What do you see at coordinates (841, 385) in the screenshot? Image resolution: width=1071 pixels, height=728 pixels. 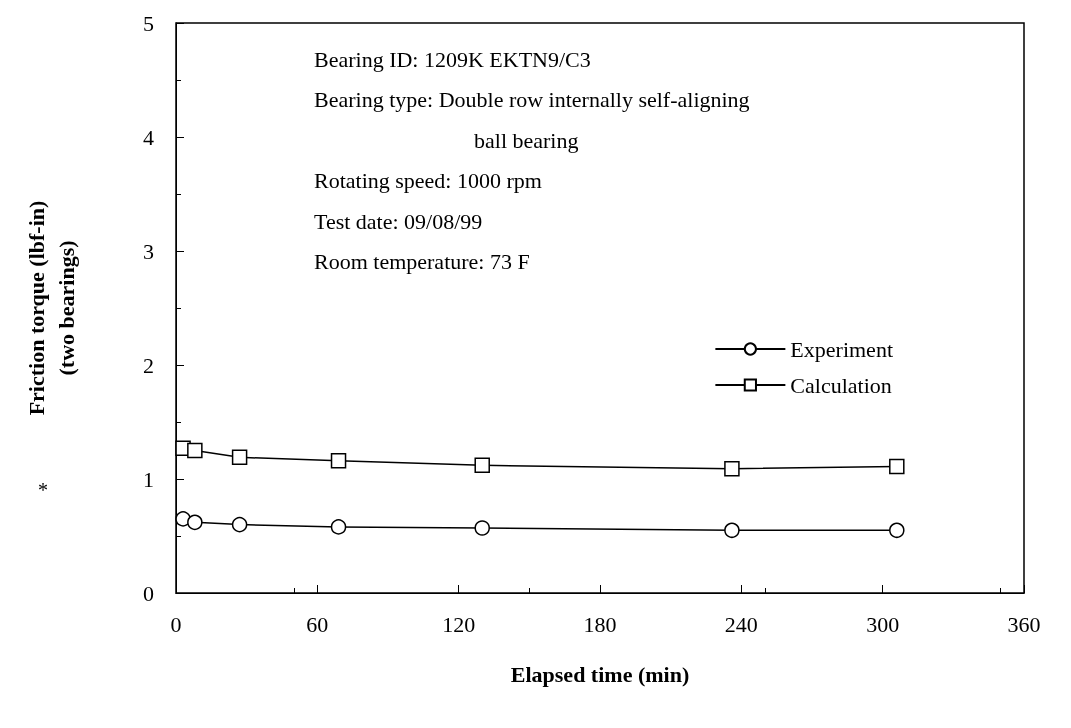 I see `legend-label: Calculation` at bounding box center [841, 385].